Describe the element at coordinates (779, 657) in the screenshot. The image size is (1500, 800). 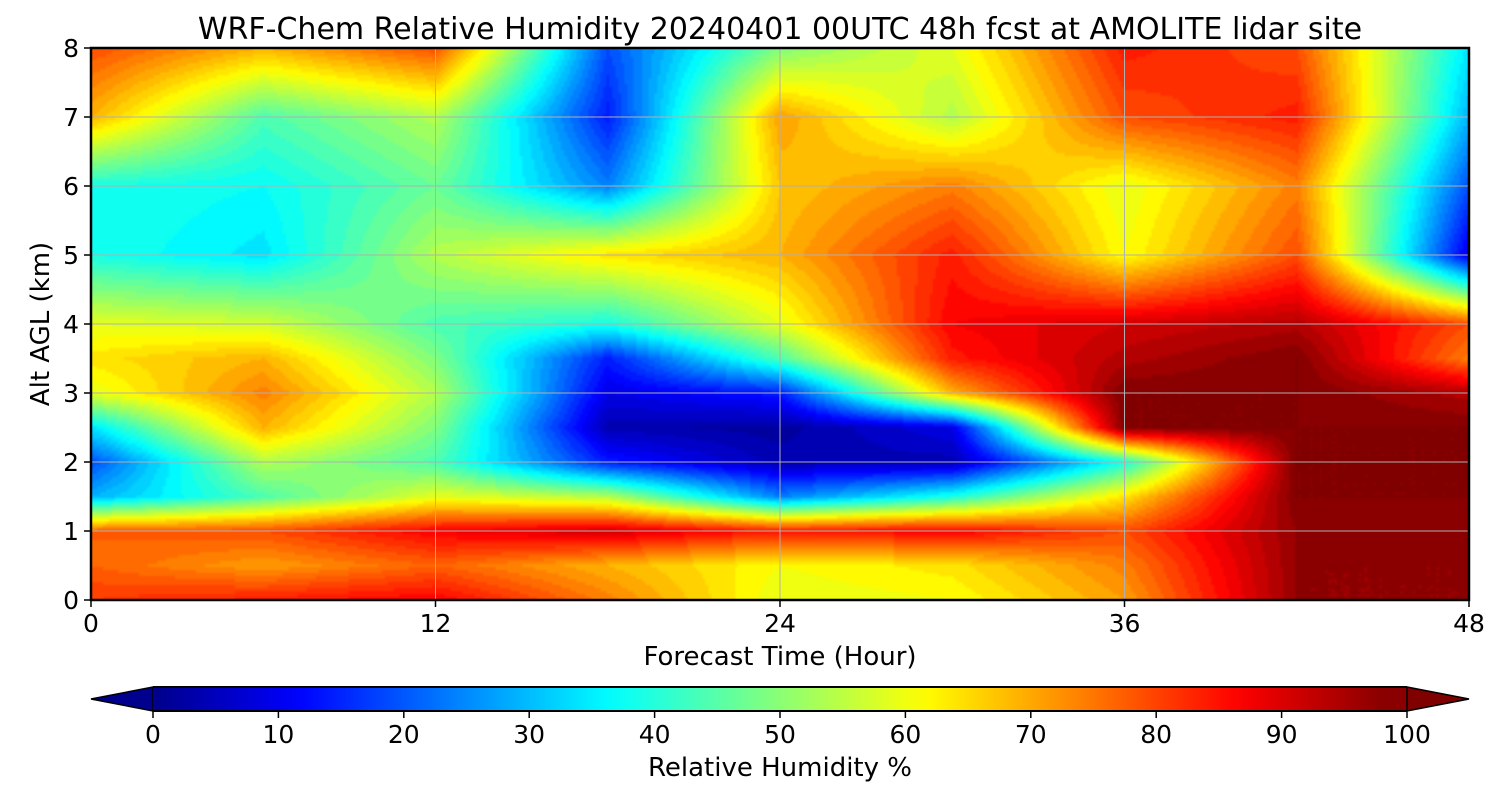
I see `x-axis-label: Forecast Time (Hour)` at that location.